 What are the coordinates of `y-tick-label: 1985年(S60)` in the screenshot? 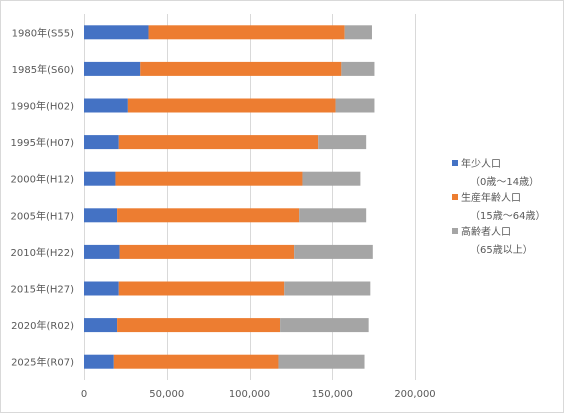 It's located at (43, 69).